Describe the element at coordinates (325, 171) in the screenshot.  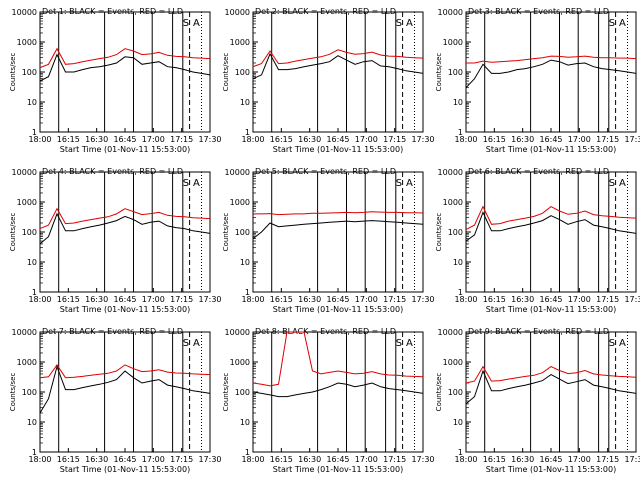
I see `panel-title: Det 5: BLACK = Events, RED = LLD` at that location.